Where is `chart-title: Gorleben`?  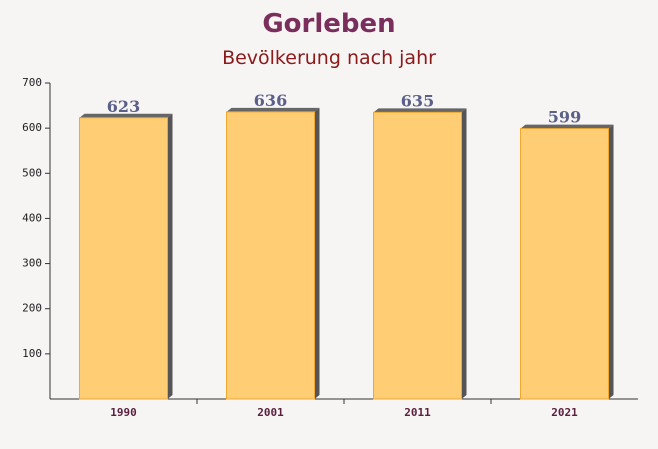
chart-title: Gorleben is located at coordinates (328, 24).